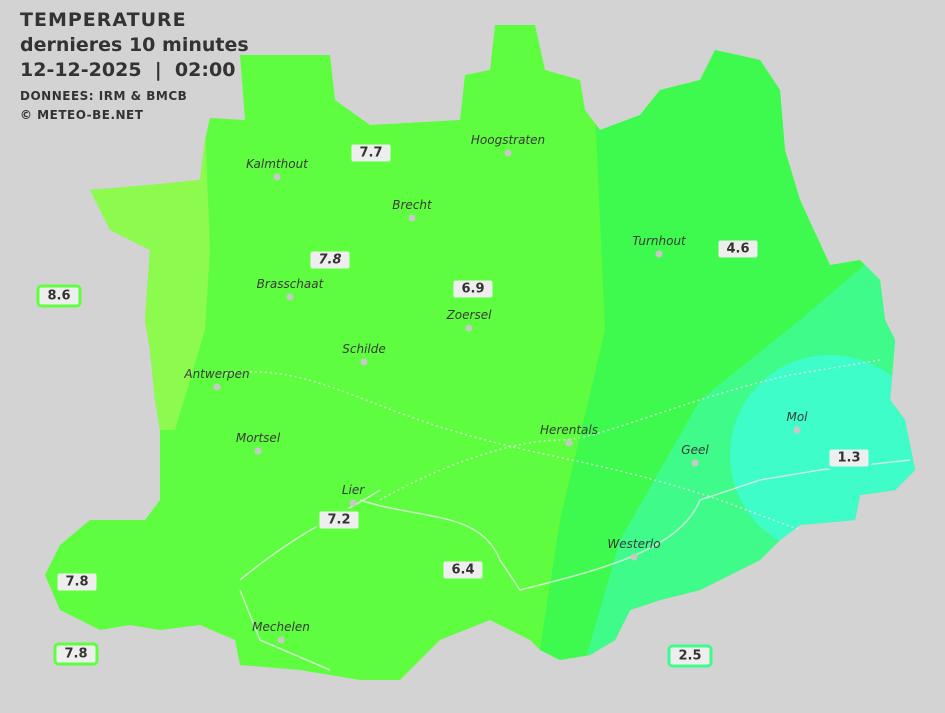 The image size is (945, 713). Describe the element at coordinates (412, 205) in the screenshot. I see `city-label: Brecht` at that location.